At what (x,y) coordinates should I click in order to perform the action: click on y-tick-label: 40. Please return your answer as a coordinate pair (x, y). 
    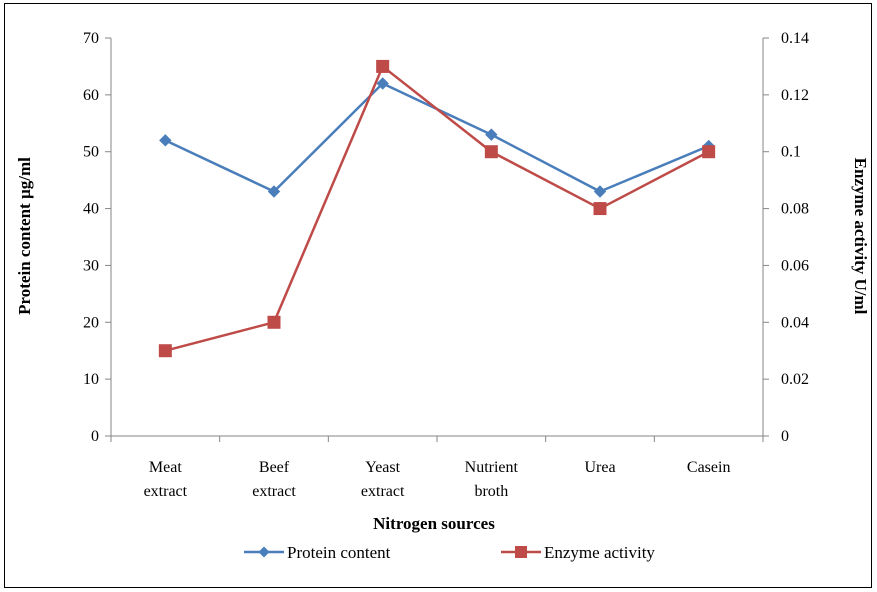
    Looking at the image, I should click on (91, 209).